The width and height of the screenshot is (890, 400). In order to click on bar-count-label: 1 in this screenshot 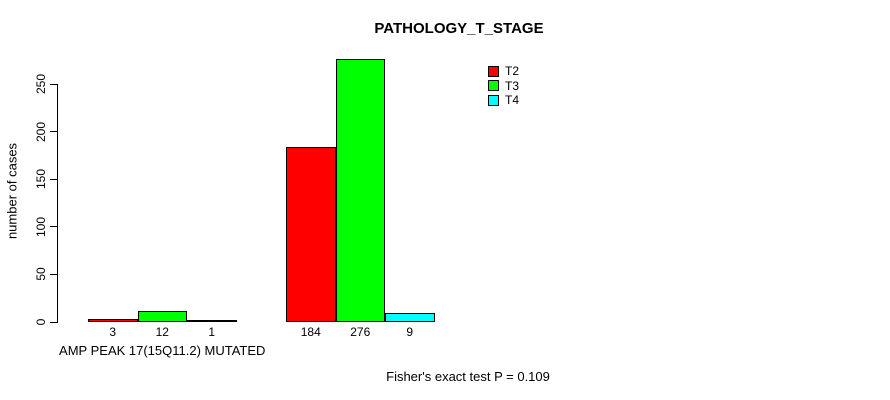, I will do `click(212, 332)`.